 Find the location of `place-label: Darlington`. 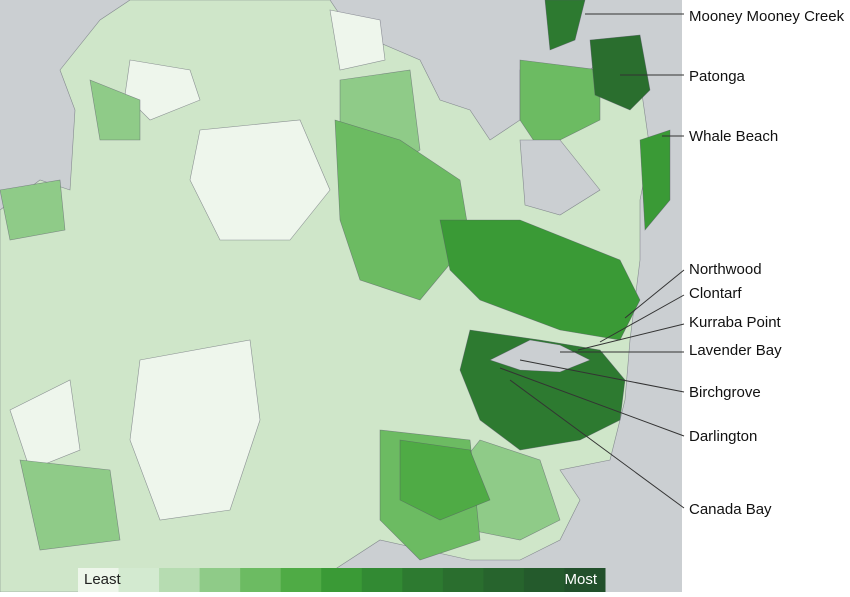

place-label: Darlington is located at coordinates (723, 436).